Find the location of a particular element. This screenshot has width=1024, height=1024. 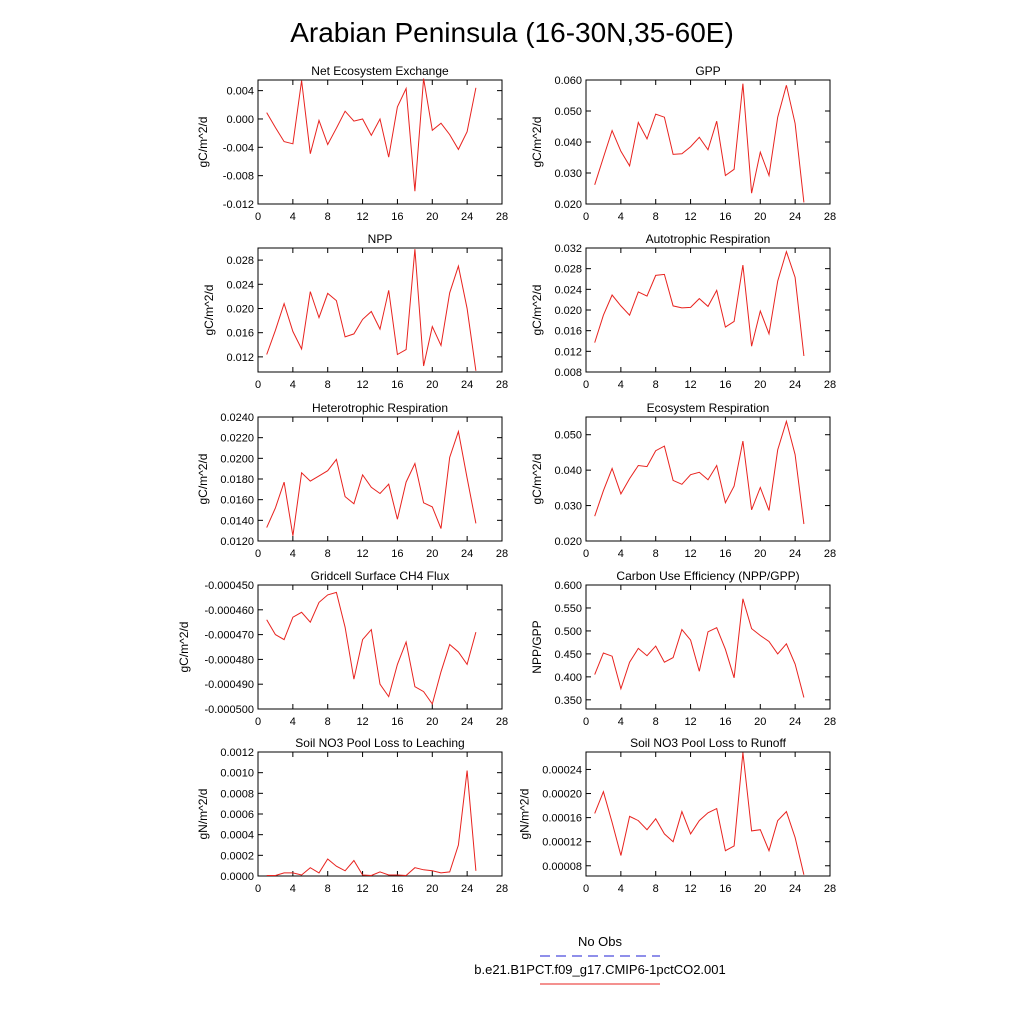

y-tick-label: 0.024 is located at coordinates (568, 290).